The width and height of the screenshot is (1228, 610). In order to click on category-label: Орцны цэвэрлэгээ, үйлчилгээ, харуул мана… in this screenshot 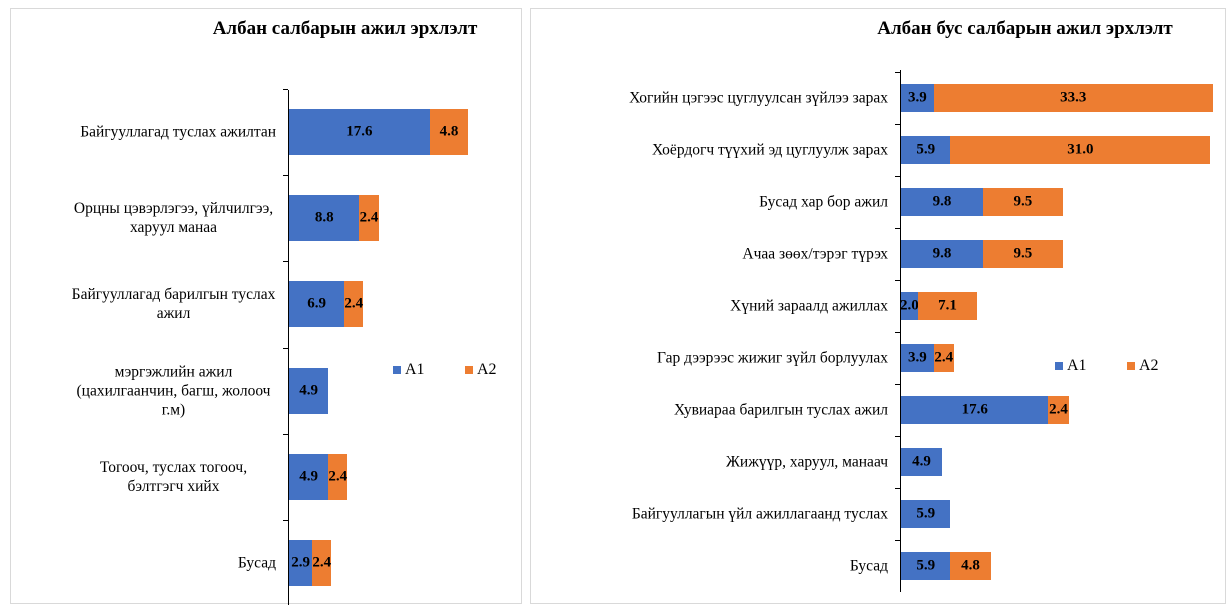, I will do `click(173, 218)`.